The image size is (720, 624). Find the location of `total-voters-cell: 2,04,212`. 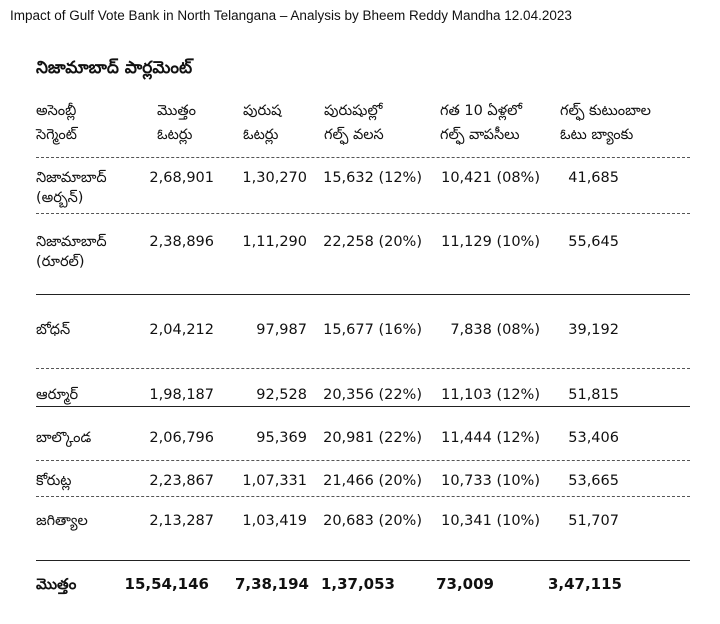

total-voters-cell: 2,04,212 is located at coordinates (181, 330).